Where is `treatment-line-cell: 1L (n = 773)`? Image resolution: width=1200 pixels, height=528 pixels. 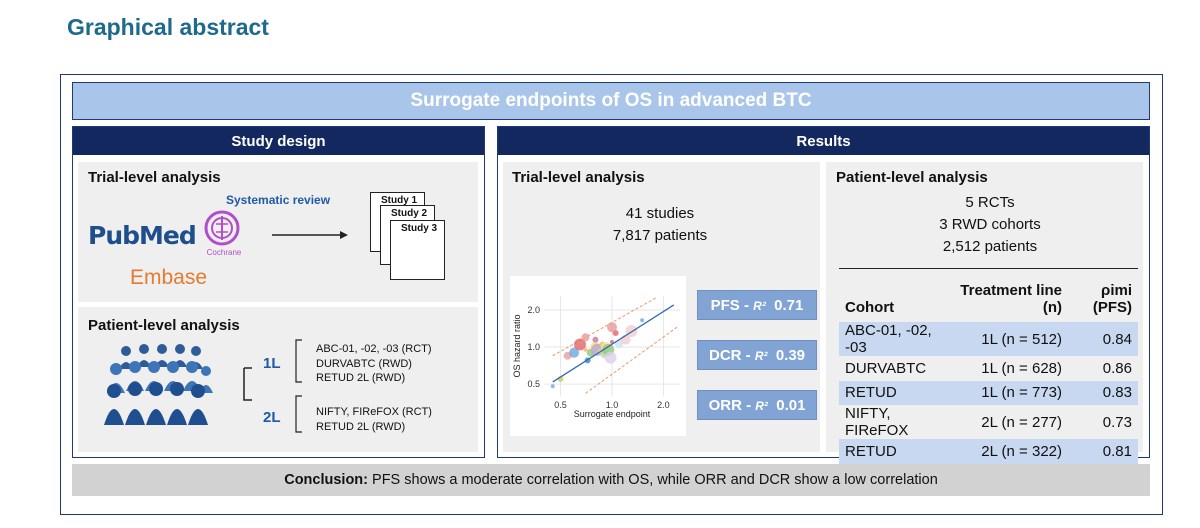
treatment-line-cell: 1L (n = 773) is located at coordinates (1008, 392).